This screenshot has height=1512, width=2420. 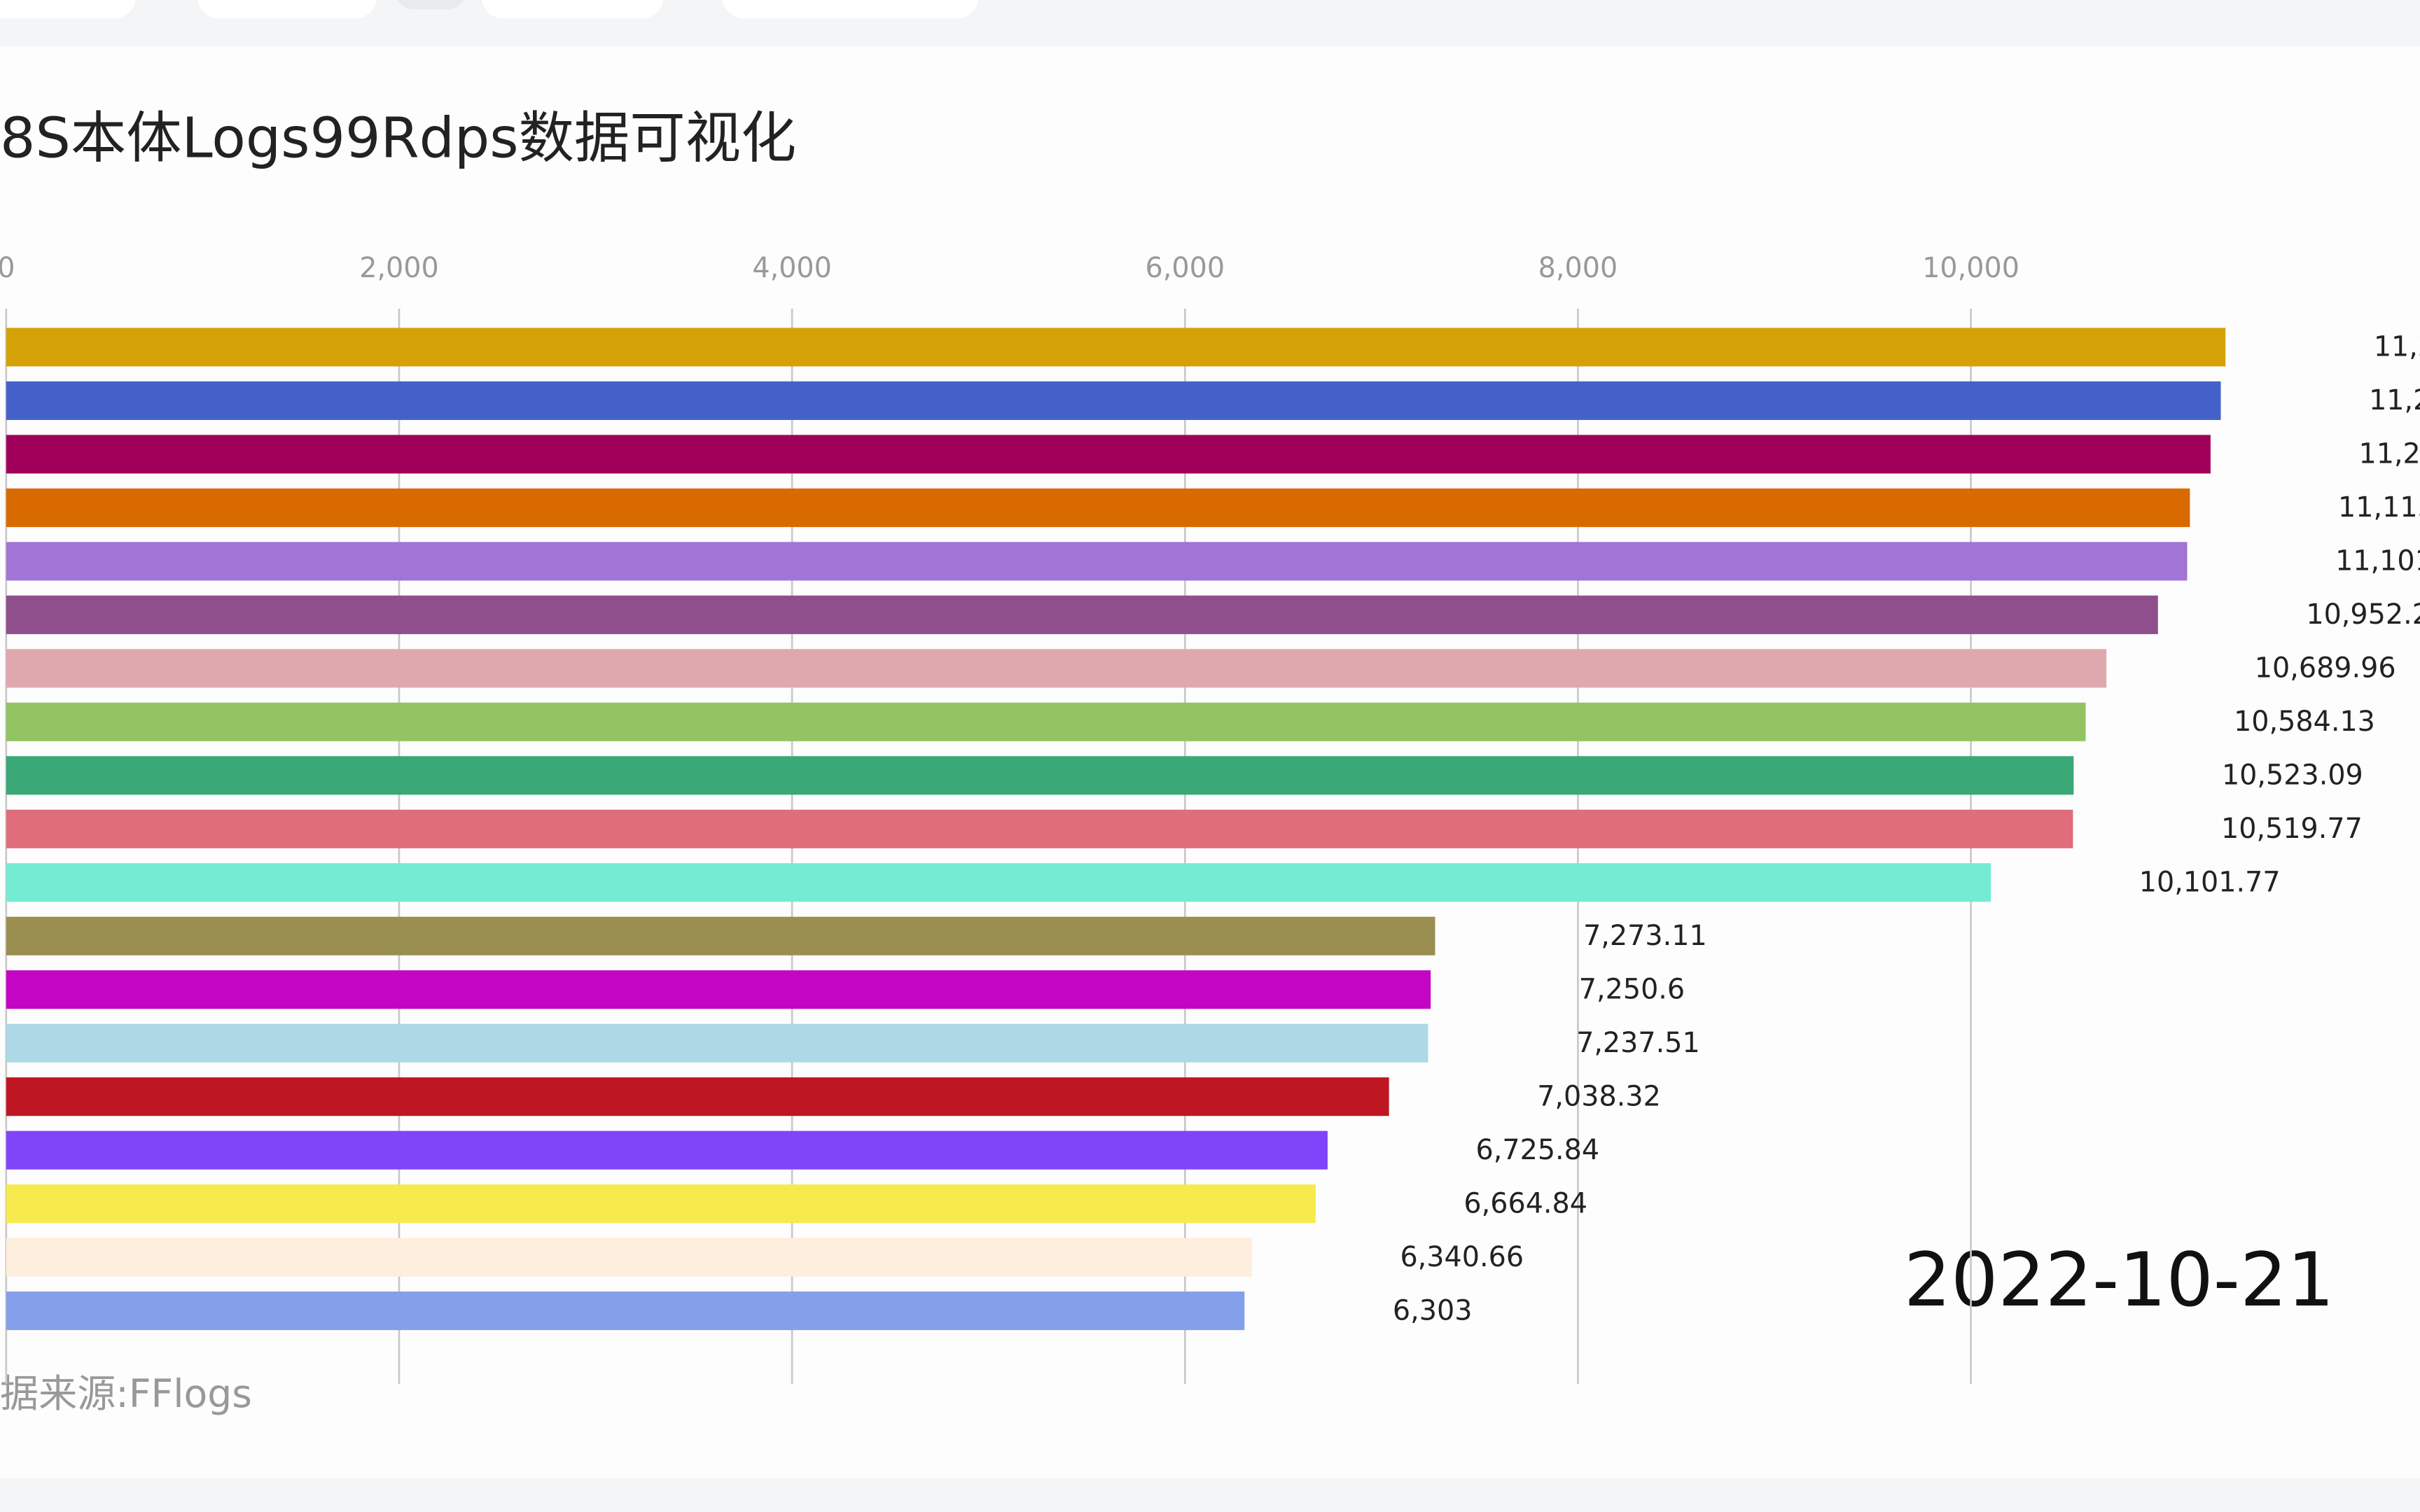 What do you see at coordinates (2304, 722) in the screenshot?
I see `value-label: 10,584.13` at bounding box center [2304, 722].